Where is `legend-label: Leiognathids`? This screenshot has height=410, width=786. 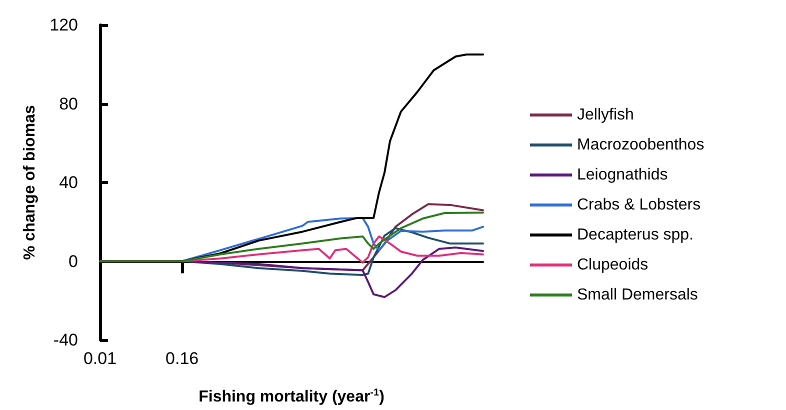 legend-label: Leiognathids is located at coordinates (622, 175).